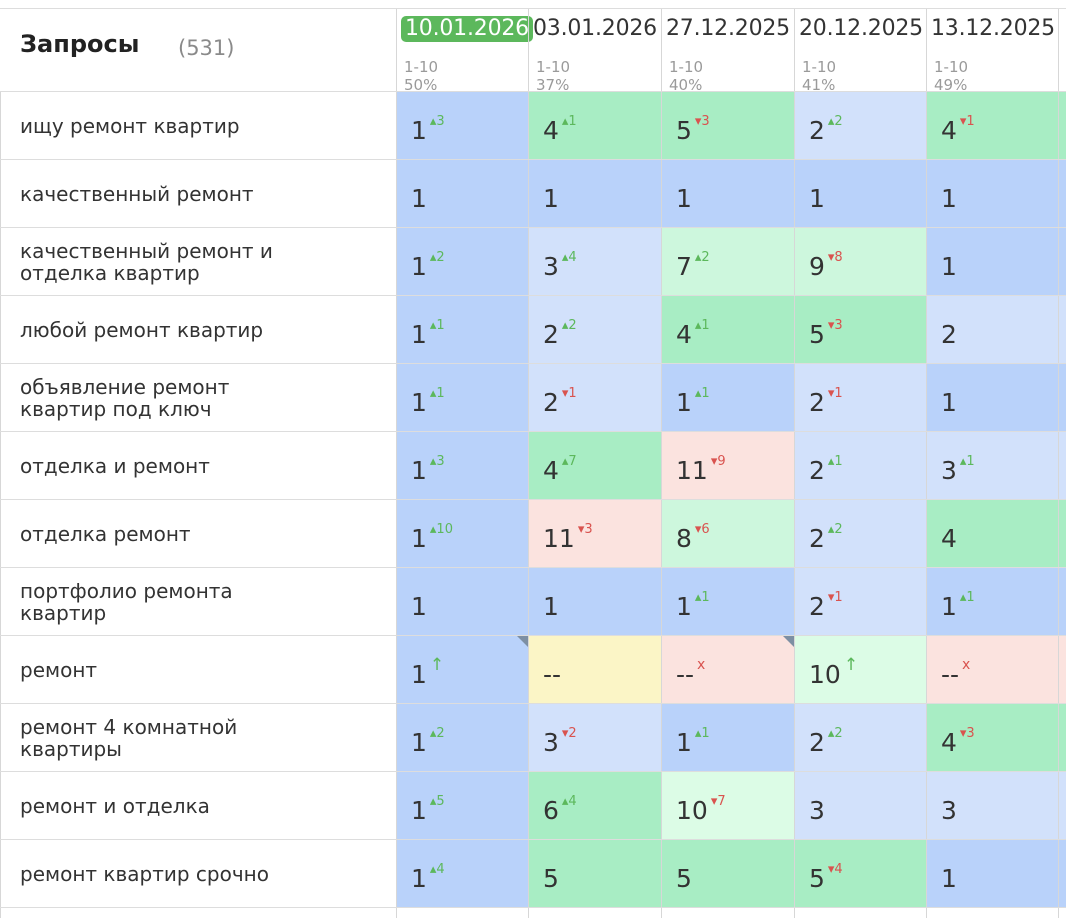 This screenshot has height=918, width=1066. Describe the element at coordinates (595, 805) in the screenshot. I see `position-cell: 6 ▴4` at that location.